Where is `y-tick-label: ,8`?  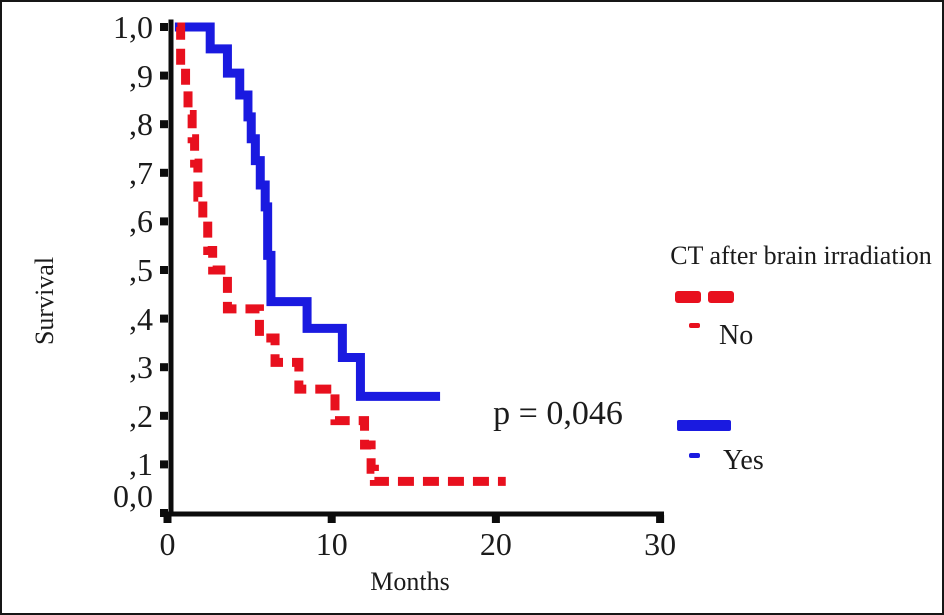
y-tick-label: ,8 is located at coordinates (141, 124).